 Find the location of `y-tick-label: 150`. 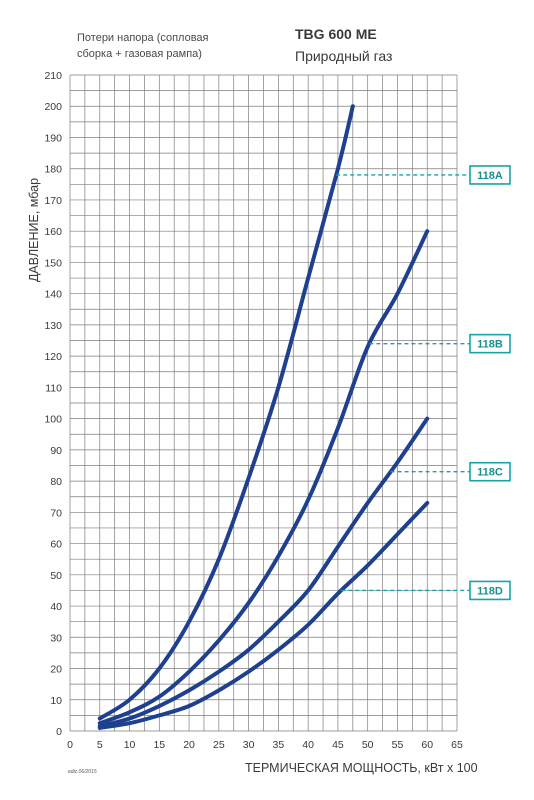

y-tick-label: 150 is located at coordinates (53, 263).